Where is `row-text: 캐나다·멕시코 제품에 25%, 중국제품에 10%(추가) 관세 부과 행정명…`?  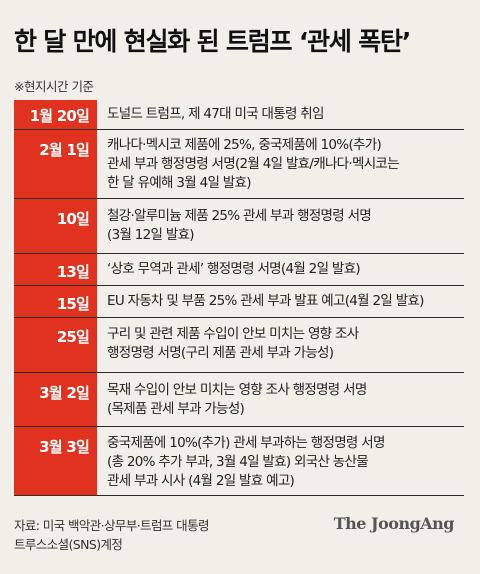
row-text: 캐나다·멕시코 제품에 25%, 중국제품에 10%(추가) 관세 부과 행정명… is located at coordinates (284, 164).